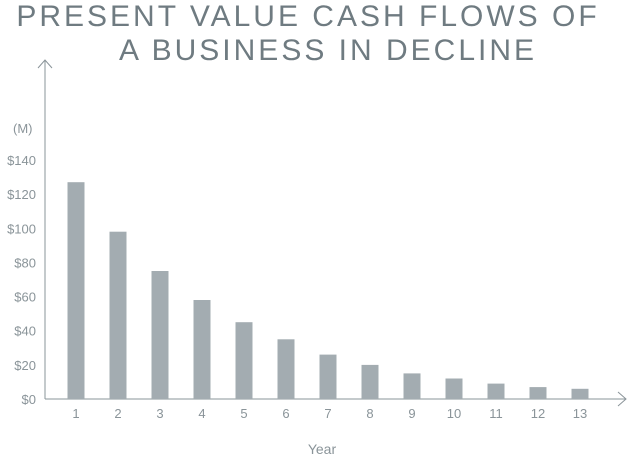 This screenshot has width=628, height=456. What do you see at coordinates (496, 413) in the screenshot?
I see `x-tick-label: 11` at bounding box center [496, 413].